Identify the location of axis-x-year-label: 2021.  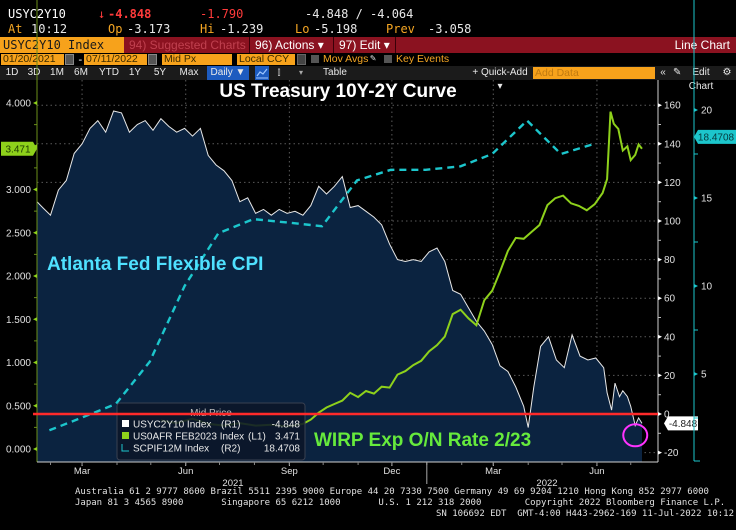
(232, 483).